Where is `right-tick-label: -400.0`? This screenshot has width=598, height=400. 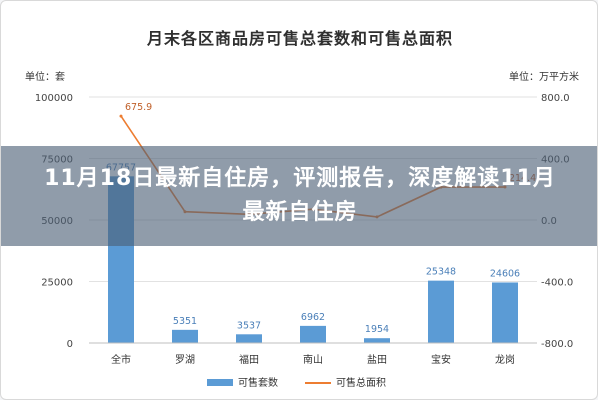
right-tick-label: -400.0 is located at coordinates (557, 283).